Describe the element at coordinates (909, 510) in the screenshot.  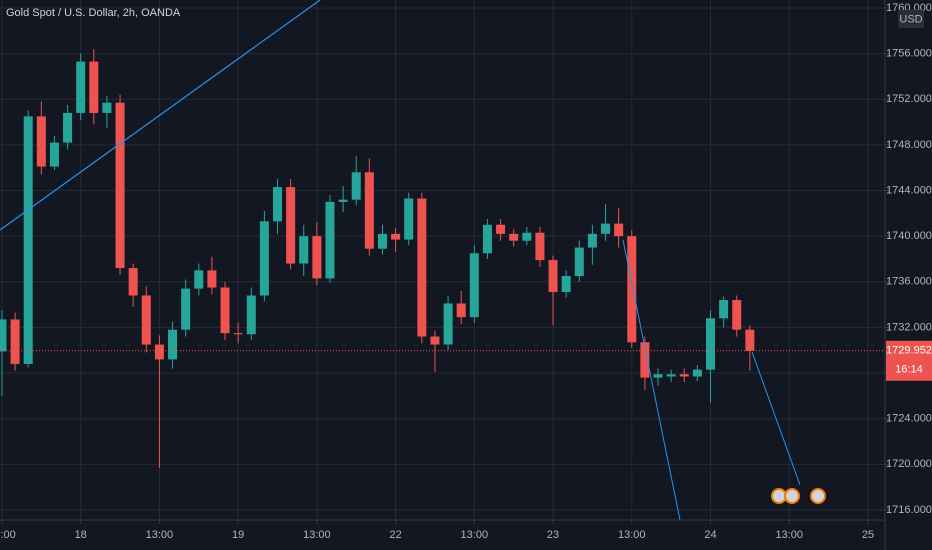
I see `y-tick-label: 1716.000` at that location.